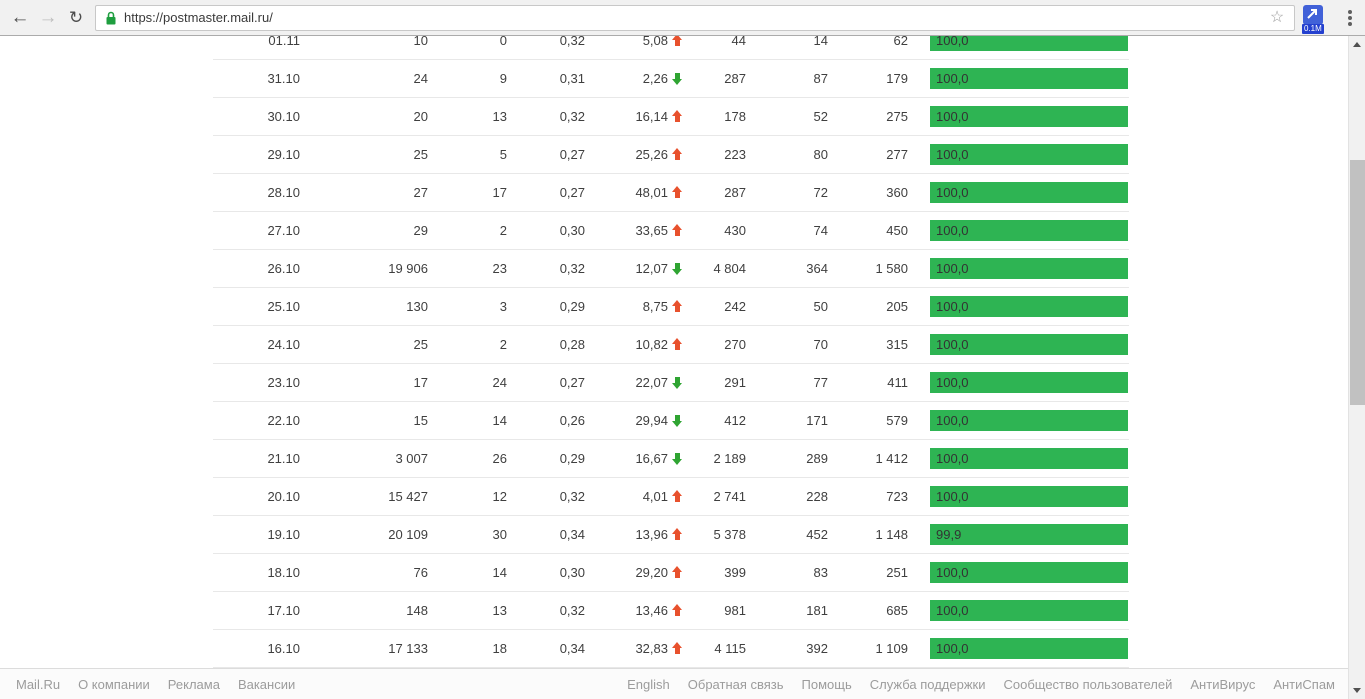 The height and width of the screenshot is (699, 1365). Describe the element at coordinates (198, 17) in the screenshot. I see `url-text: https://postmaster.mail.ru/` at that location.